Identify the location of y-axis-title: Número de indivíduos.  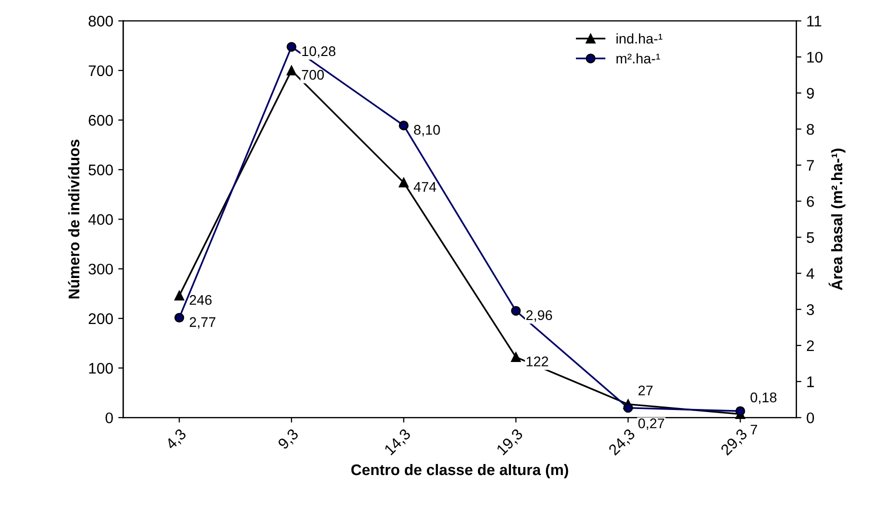
(74, 219).